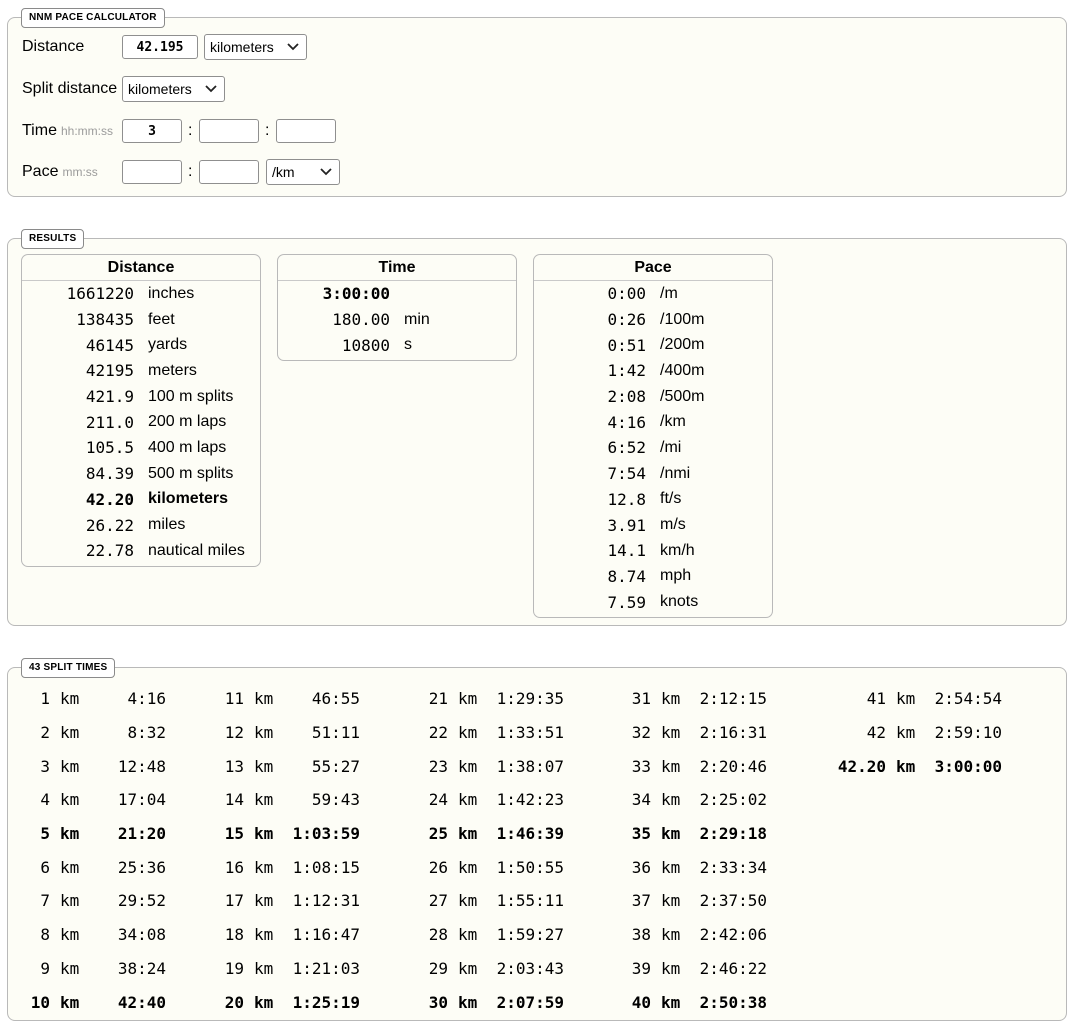  I want to click on split-time: 38:24, so click(141, 968).